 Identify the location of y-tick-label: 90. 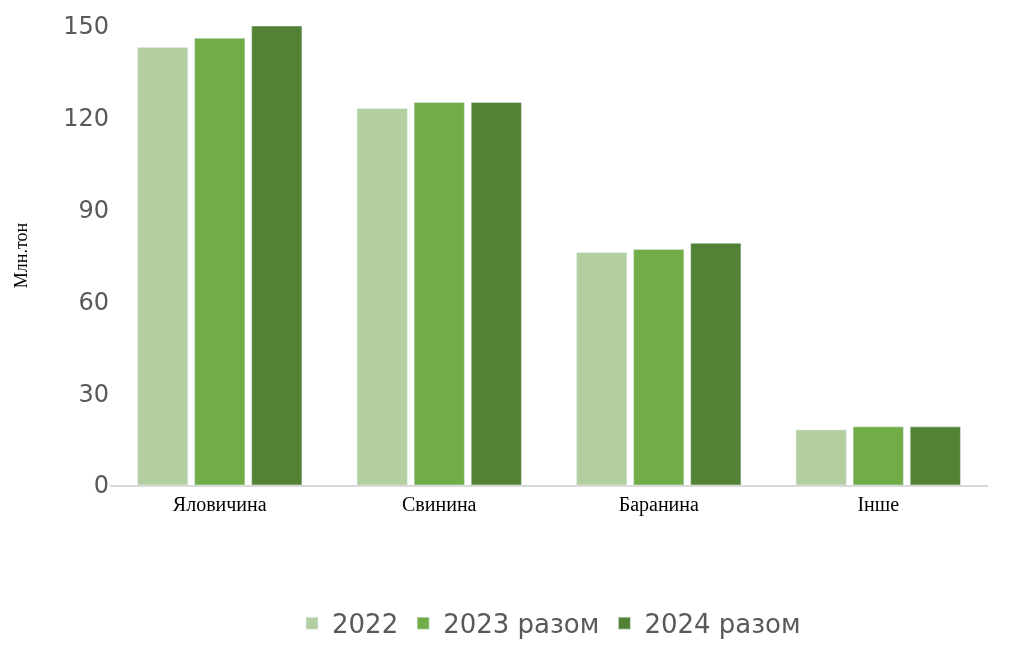
(93, 210).